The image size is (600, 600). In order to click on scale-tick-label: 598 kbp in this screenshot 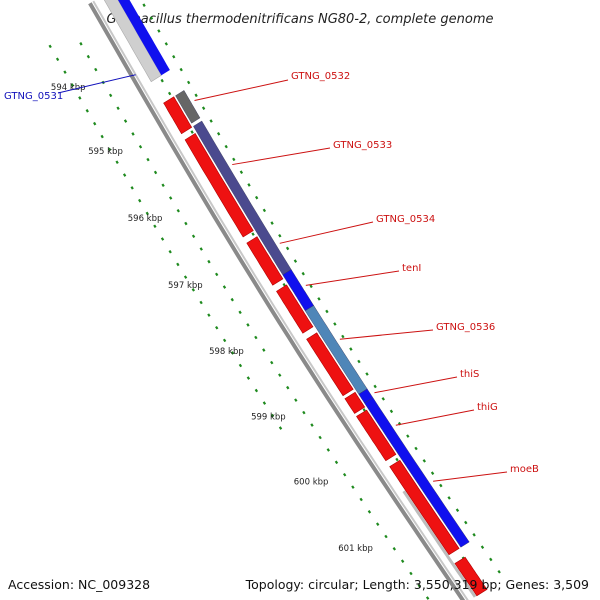, I will do `click(226, 352)`.